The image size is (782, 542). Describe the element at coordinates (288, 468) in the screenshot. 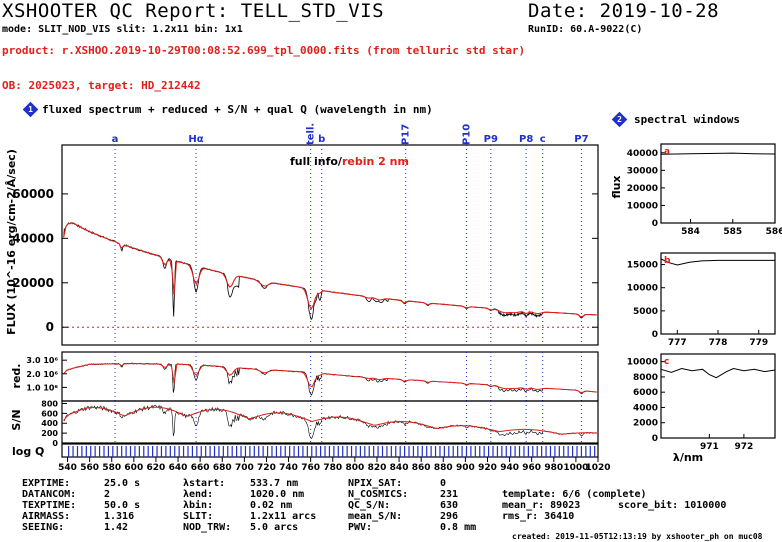

I see `xtick-label: 740` at that location.